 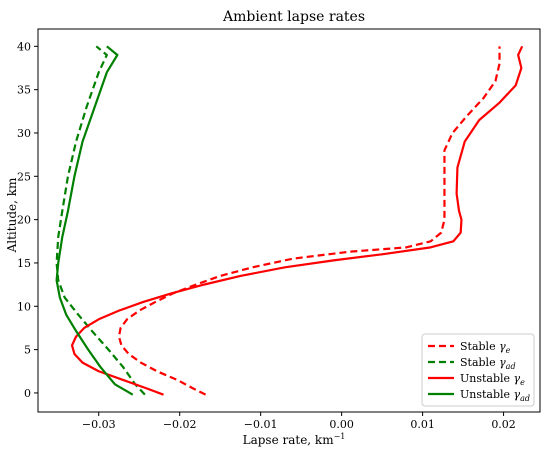 I want to click on y-tick-label: 20, so click(x=24, y=220).